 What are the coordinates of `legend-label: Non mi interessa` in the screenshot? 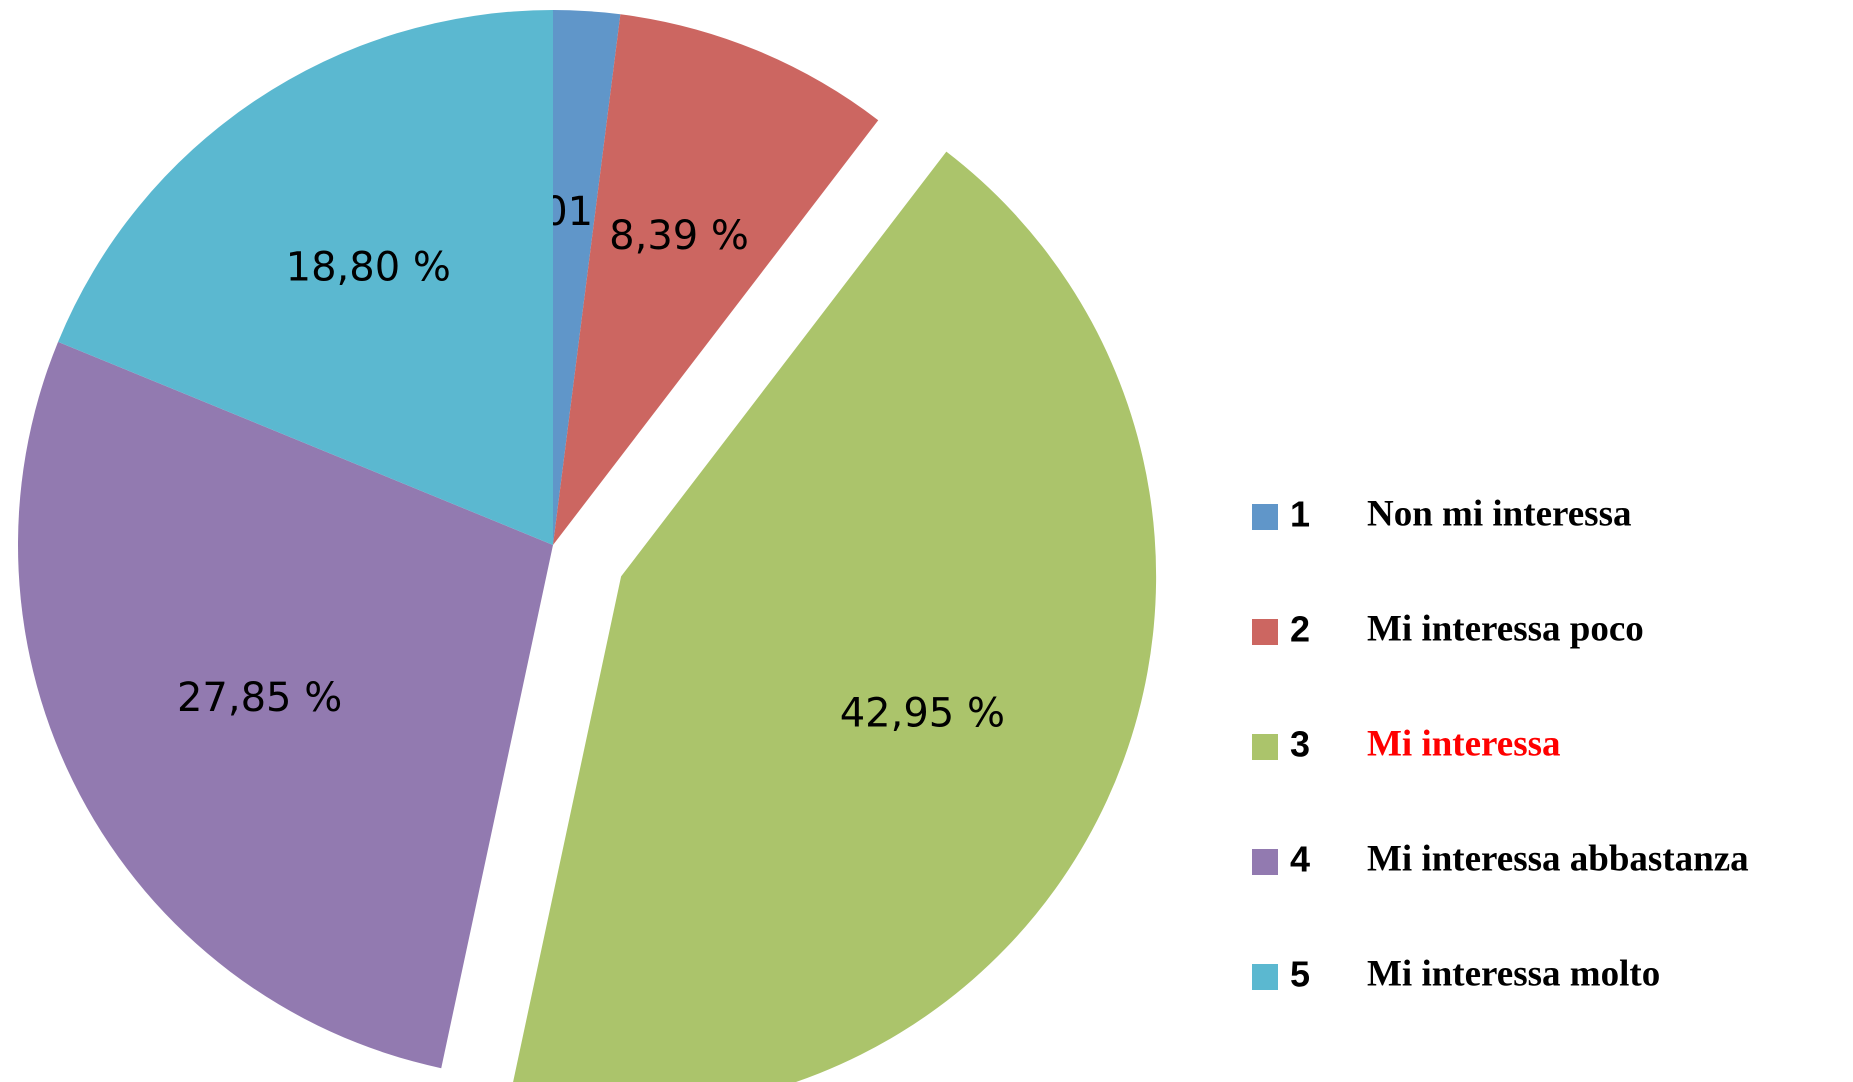 It's located at (1499, 513).